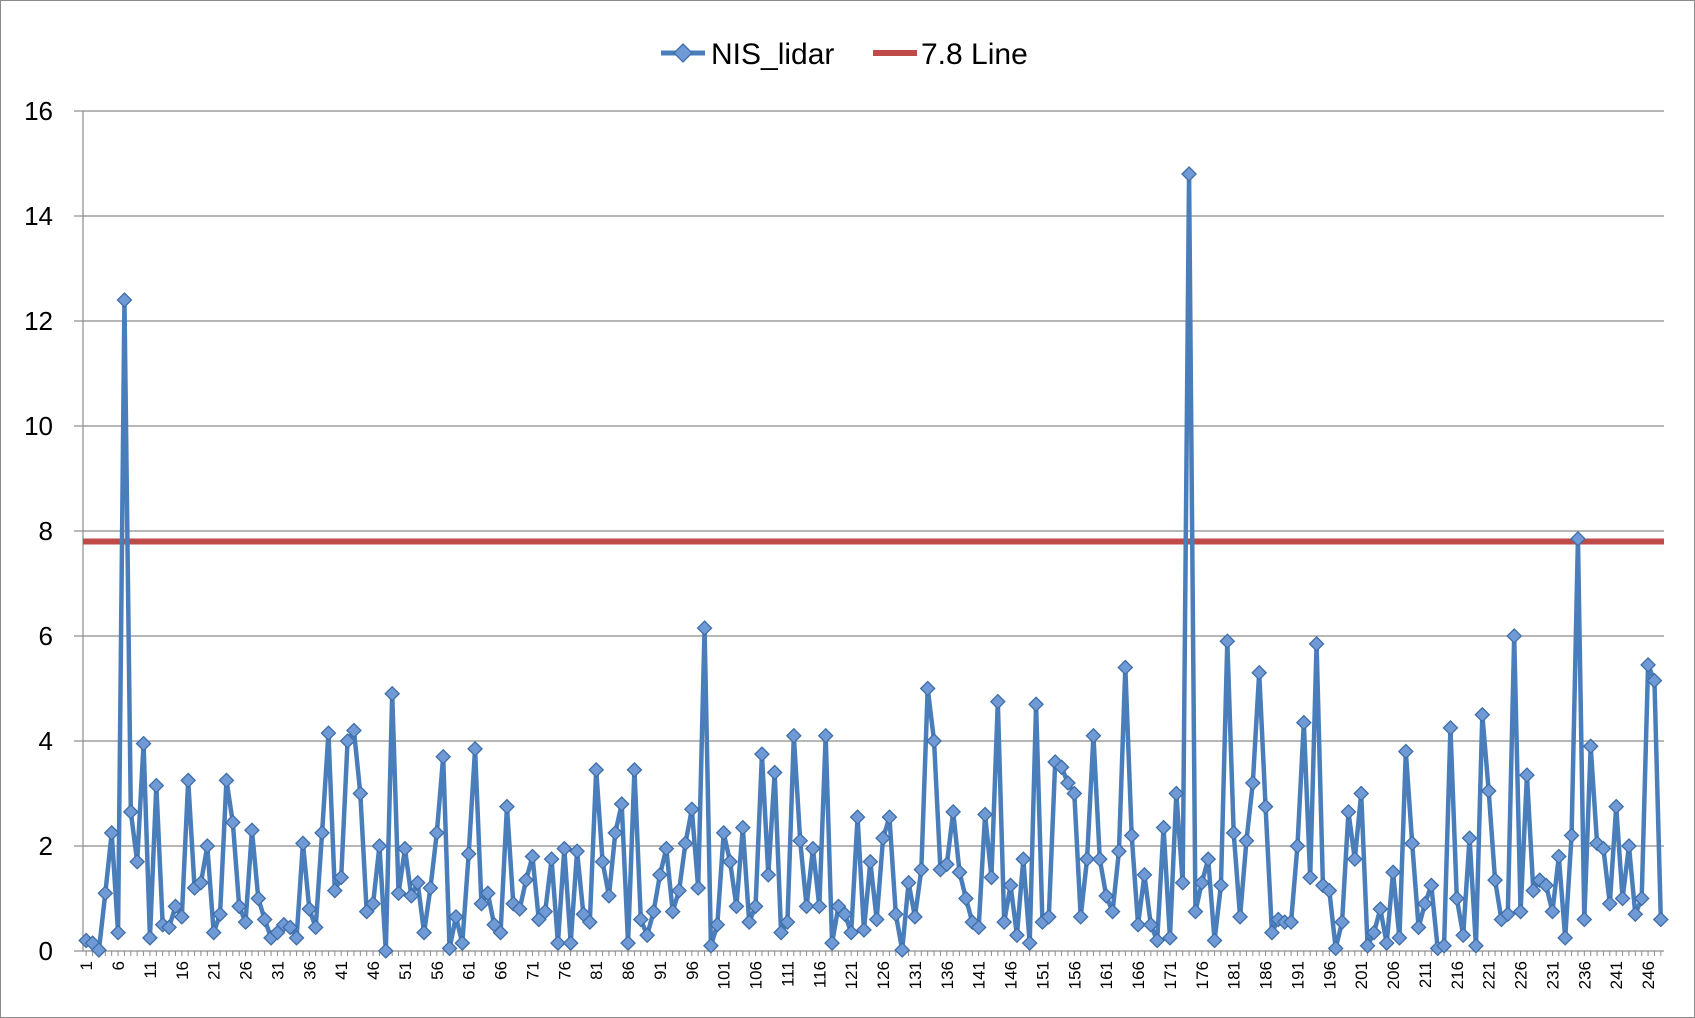 This screenshot has height=1018, width=1695. I want to click on y-tick-label: 6, so click(46, 636).